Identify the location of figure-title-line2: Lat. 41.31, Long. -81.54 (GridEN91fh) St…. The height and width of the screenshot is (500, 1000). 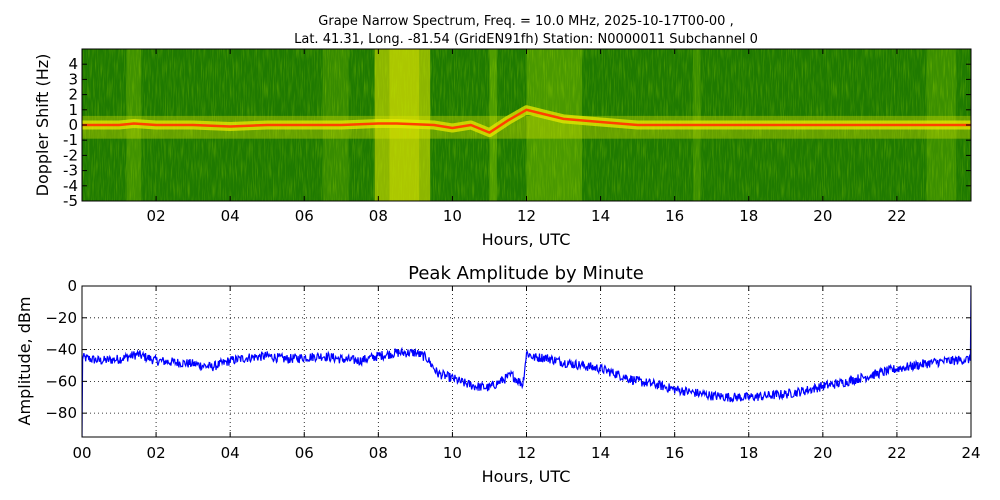
(526, 39).